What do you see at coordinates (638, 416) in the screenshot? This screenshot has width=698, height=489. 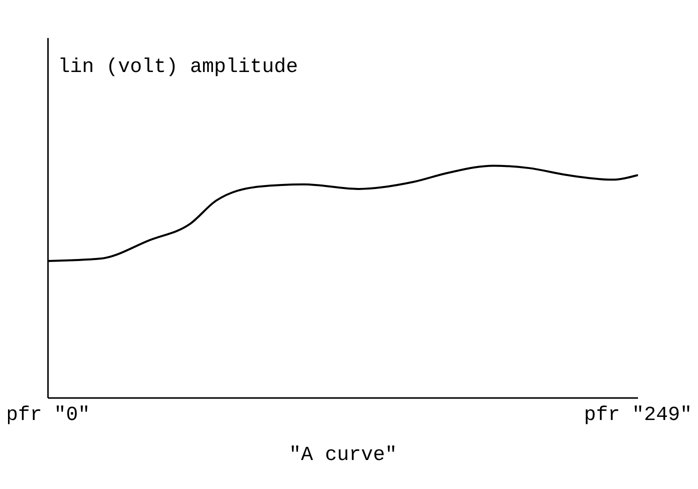 I see `x-tick-label: pfr "249"` at bounding box center [638, 416].